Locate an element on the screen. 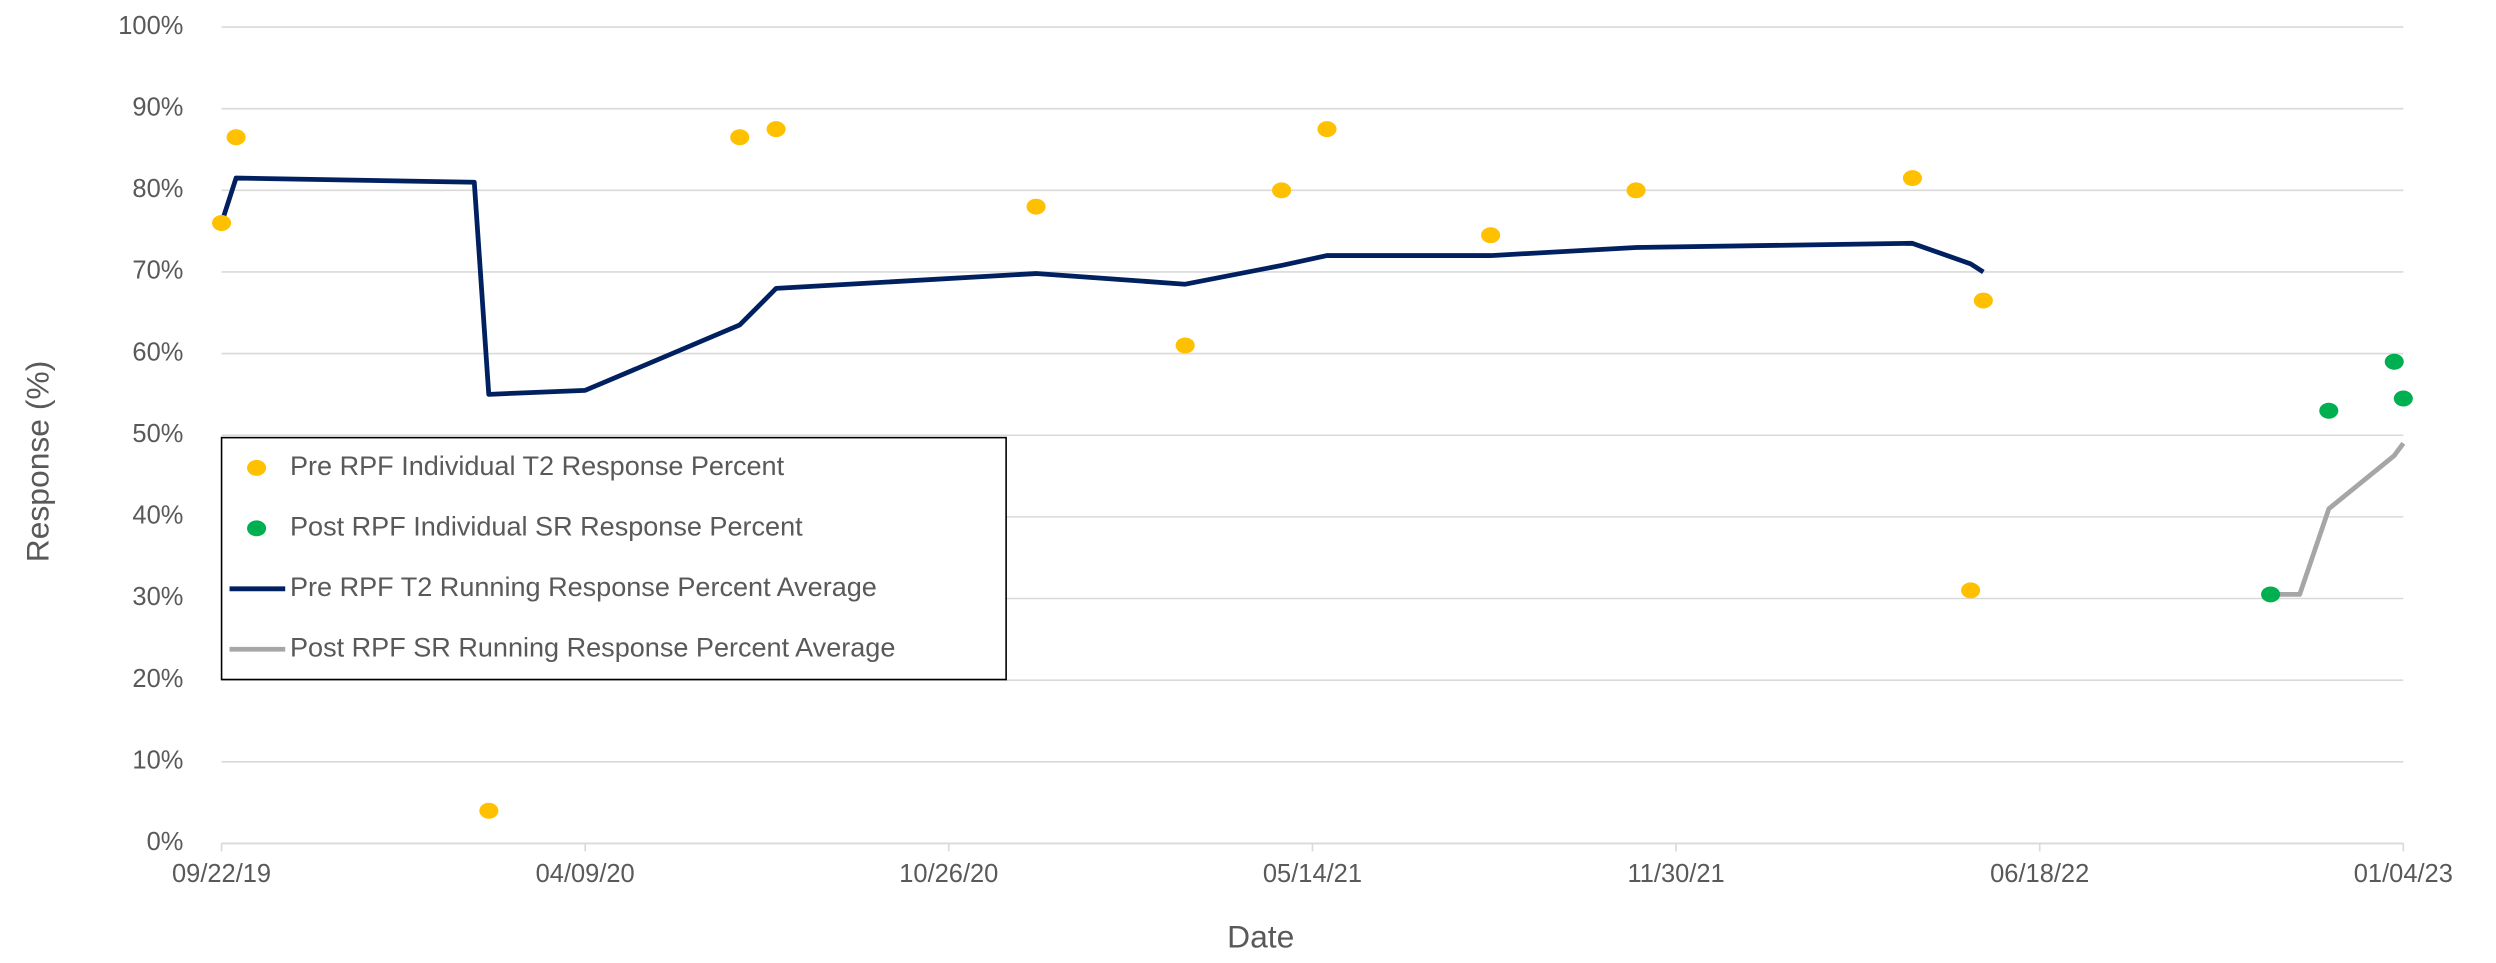 The width and height of the screenshot is (2496, 963). y-tick-label: 70% is located at coordinates (157, 271).